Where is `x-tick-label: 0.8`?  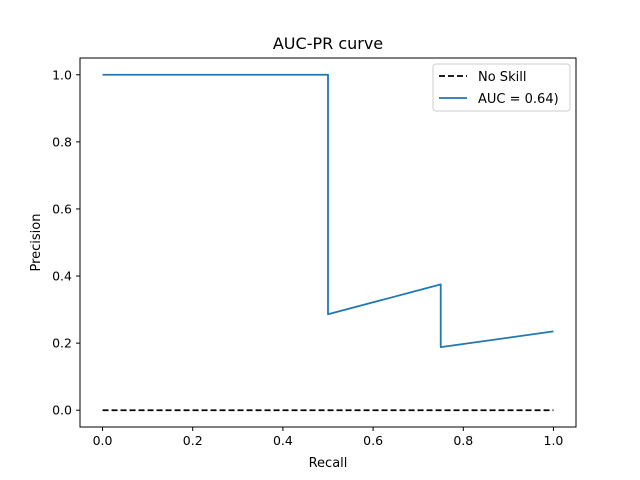
x-tick-label: 0.8 is located at coordinates (463, 440).